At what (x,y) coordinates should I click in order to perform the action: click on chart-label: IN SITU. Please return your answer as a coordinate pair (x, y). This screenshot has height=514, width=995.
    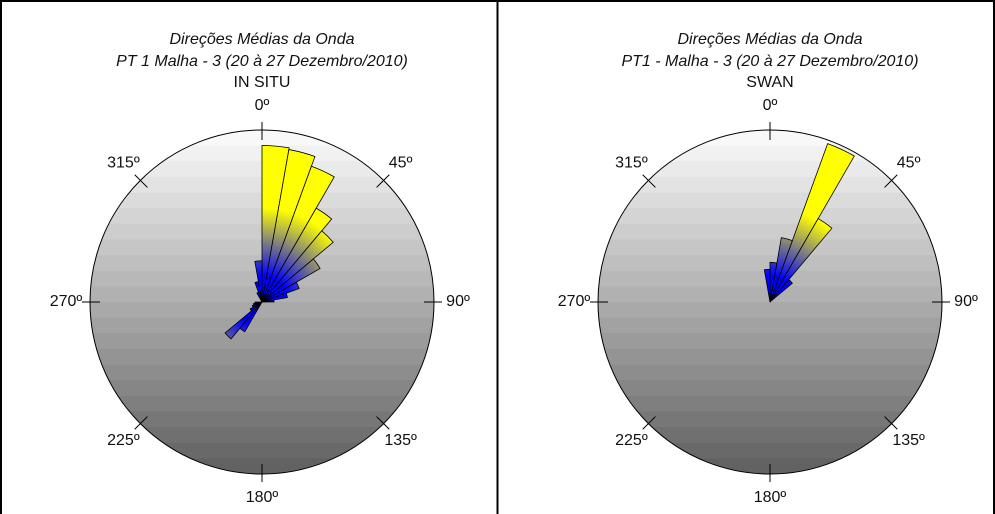
    Looking at the image, I should click on (262, 82).